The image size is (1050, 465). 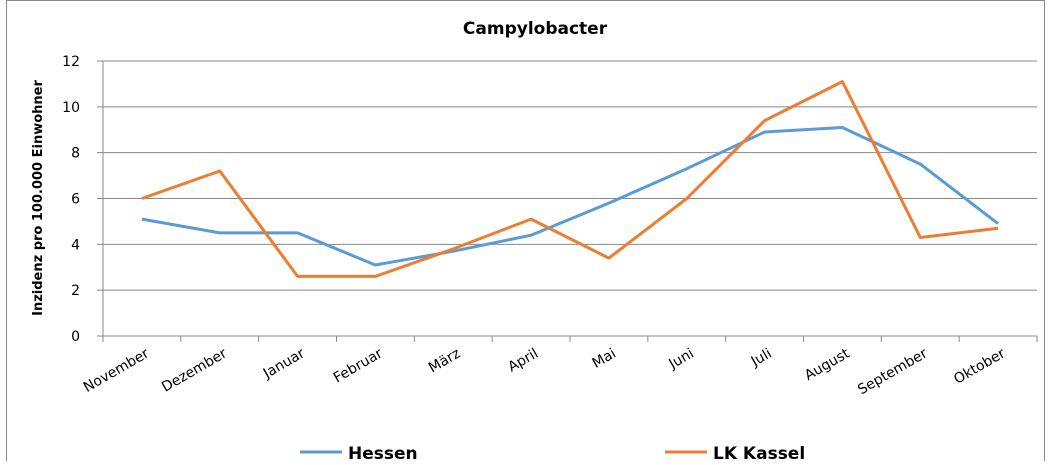 What do you see at coordinates (38, 198) in the screenshot?
I see `y-axis-label: Inzidenz pro 100.000 Einwohner` at bounding box center [38, 198].